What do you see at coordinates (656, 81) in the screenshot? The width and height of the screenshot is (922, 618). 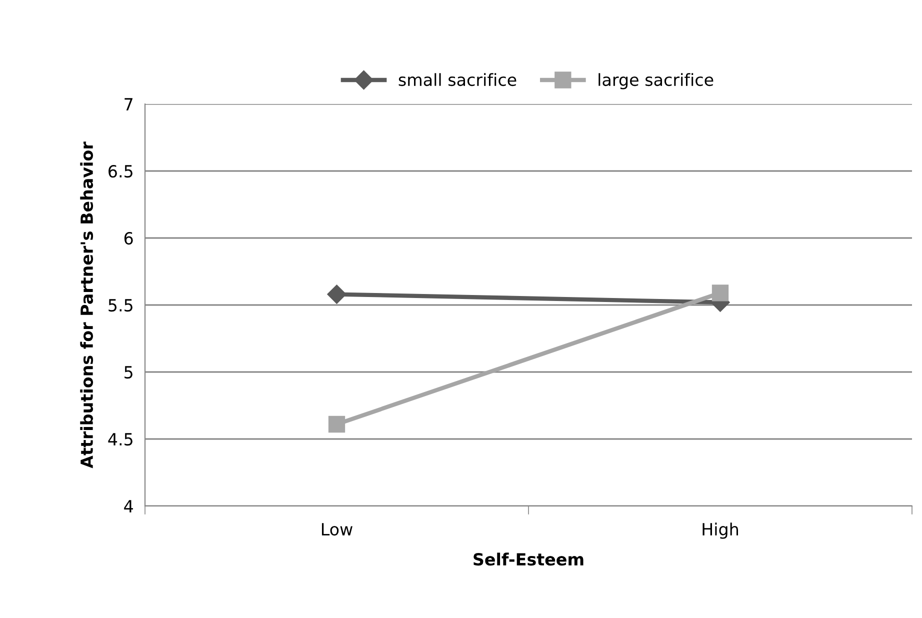 I see `legend-label: large sacrifice` at bounding box center [656, 81].